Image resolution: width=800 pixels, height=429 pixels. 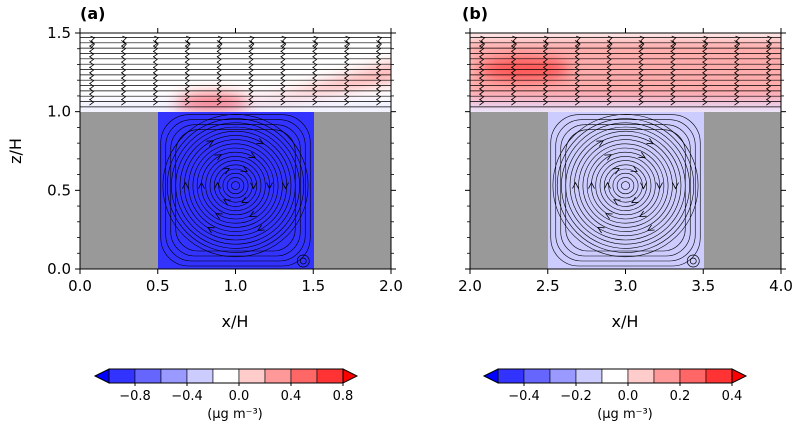 What do you see at coordinates (350, 376) in the screenshot?
I see `colorbar-over-triangle` at bounding box center [350, 376].